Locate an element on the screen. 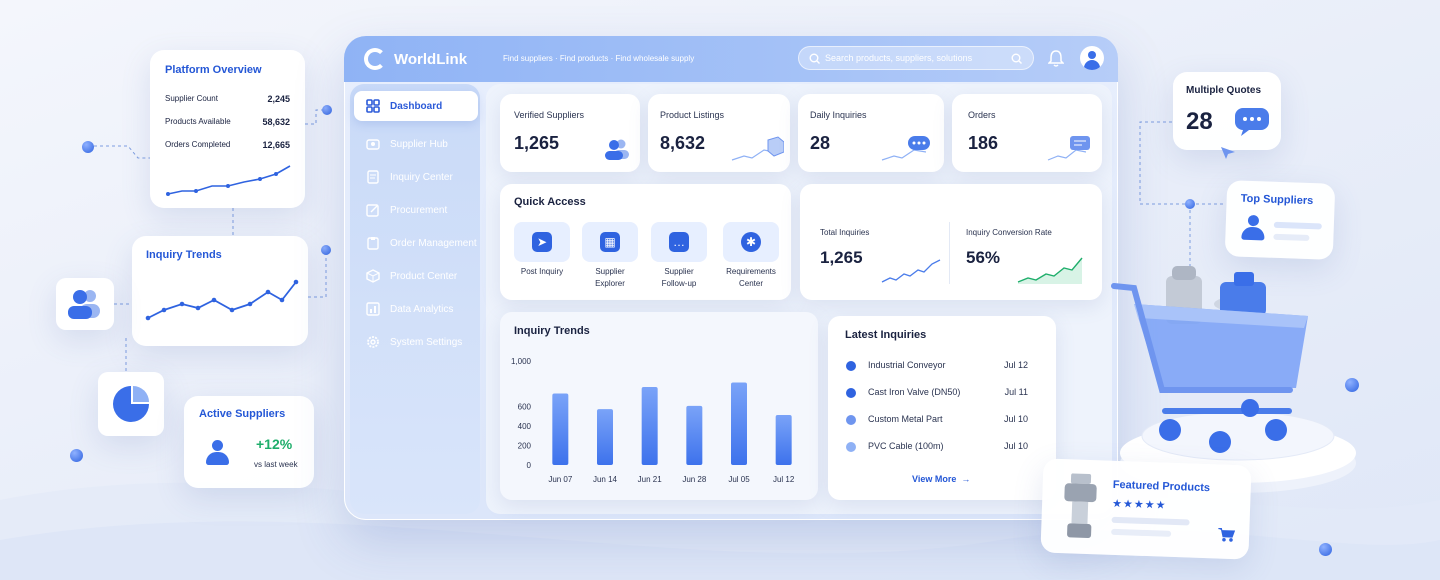 The width and height of the screenshot is (1440, 580). stat-card-daily-inquiries: Daily Inquiries 28 is located at coordinates (871, 133).